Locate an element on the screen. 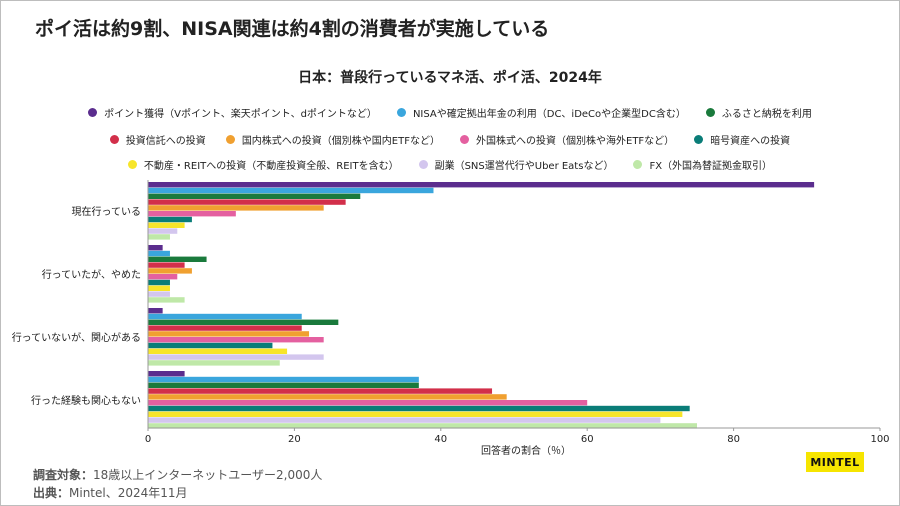  source-value: Mintel、2024年11月 is located at coordinates (128, 493).